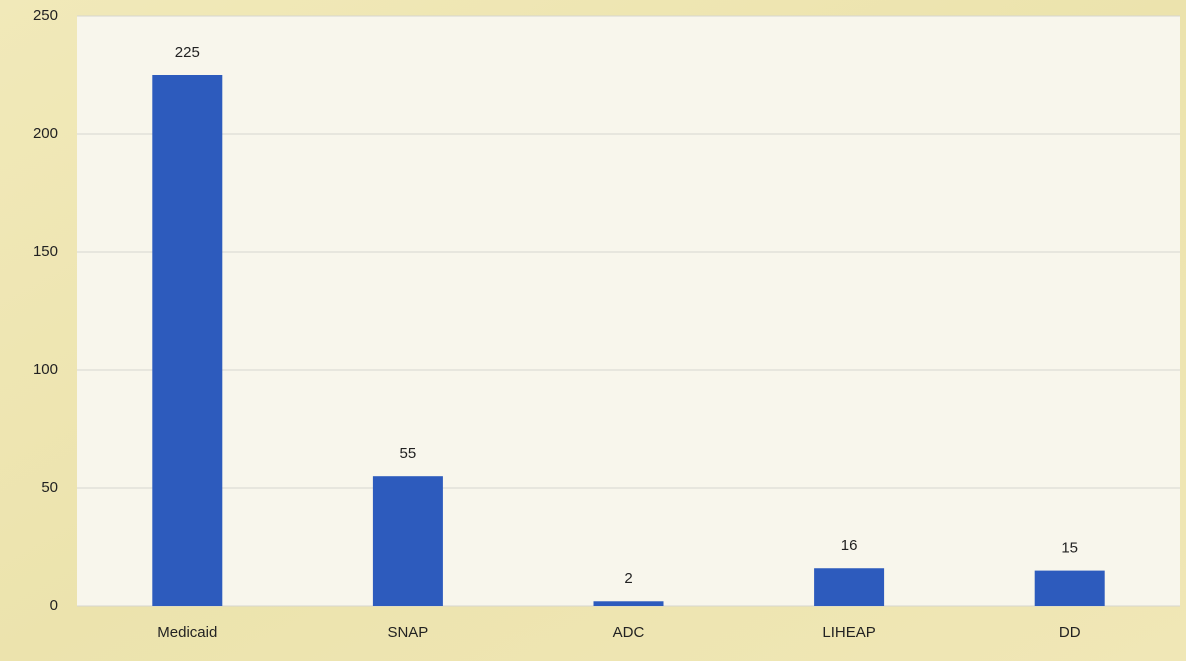 The width and height of the screenshot is (1186, 661). What do you see at coordinates (849, 545) in the screenshot?
I see `data-label: 16` at bounding box center [849, 545].